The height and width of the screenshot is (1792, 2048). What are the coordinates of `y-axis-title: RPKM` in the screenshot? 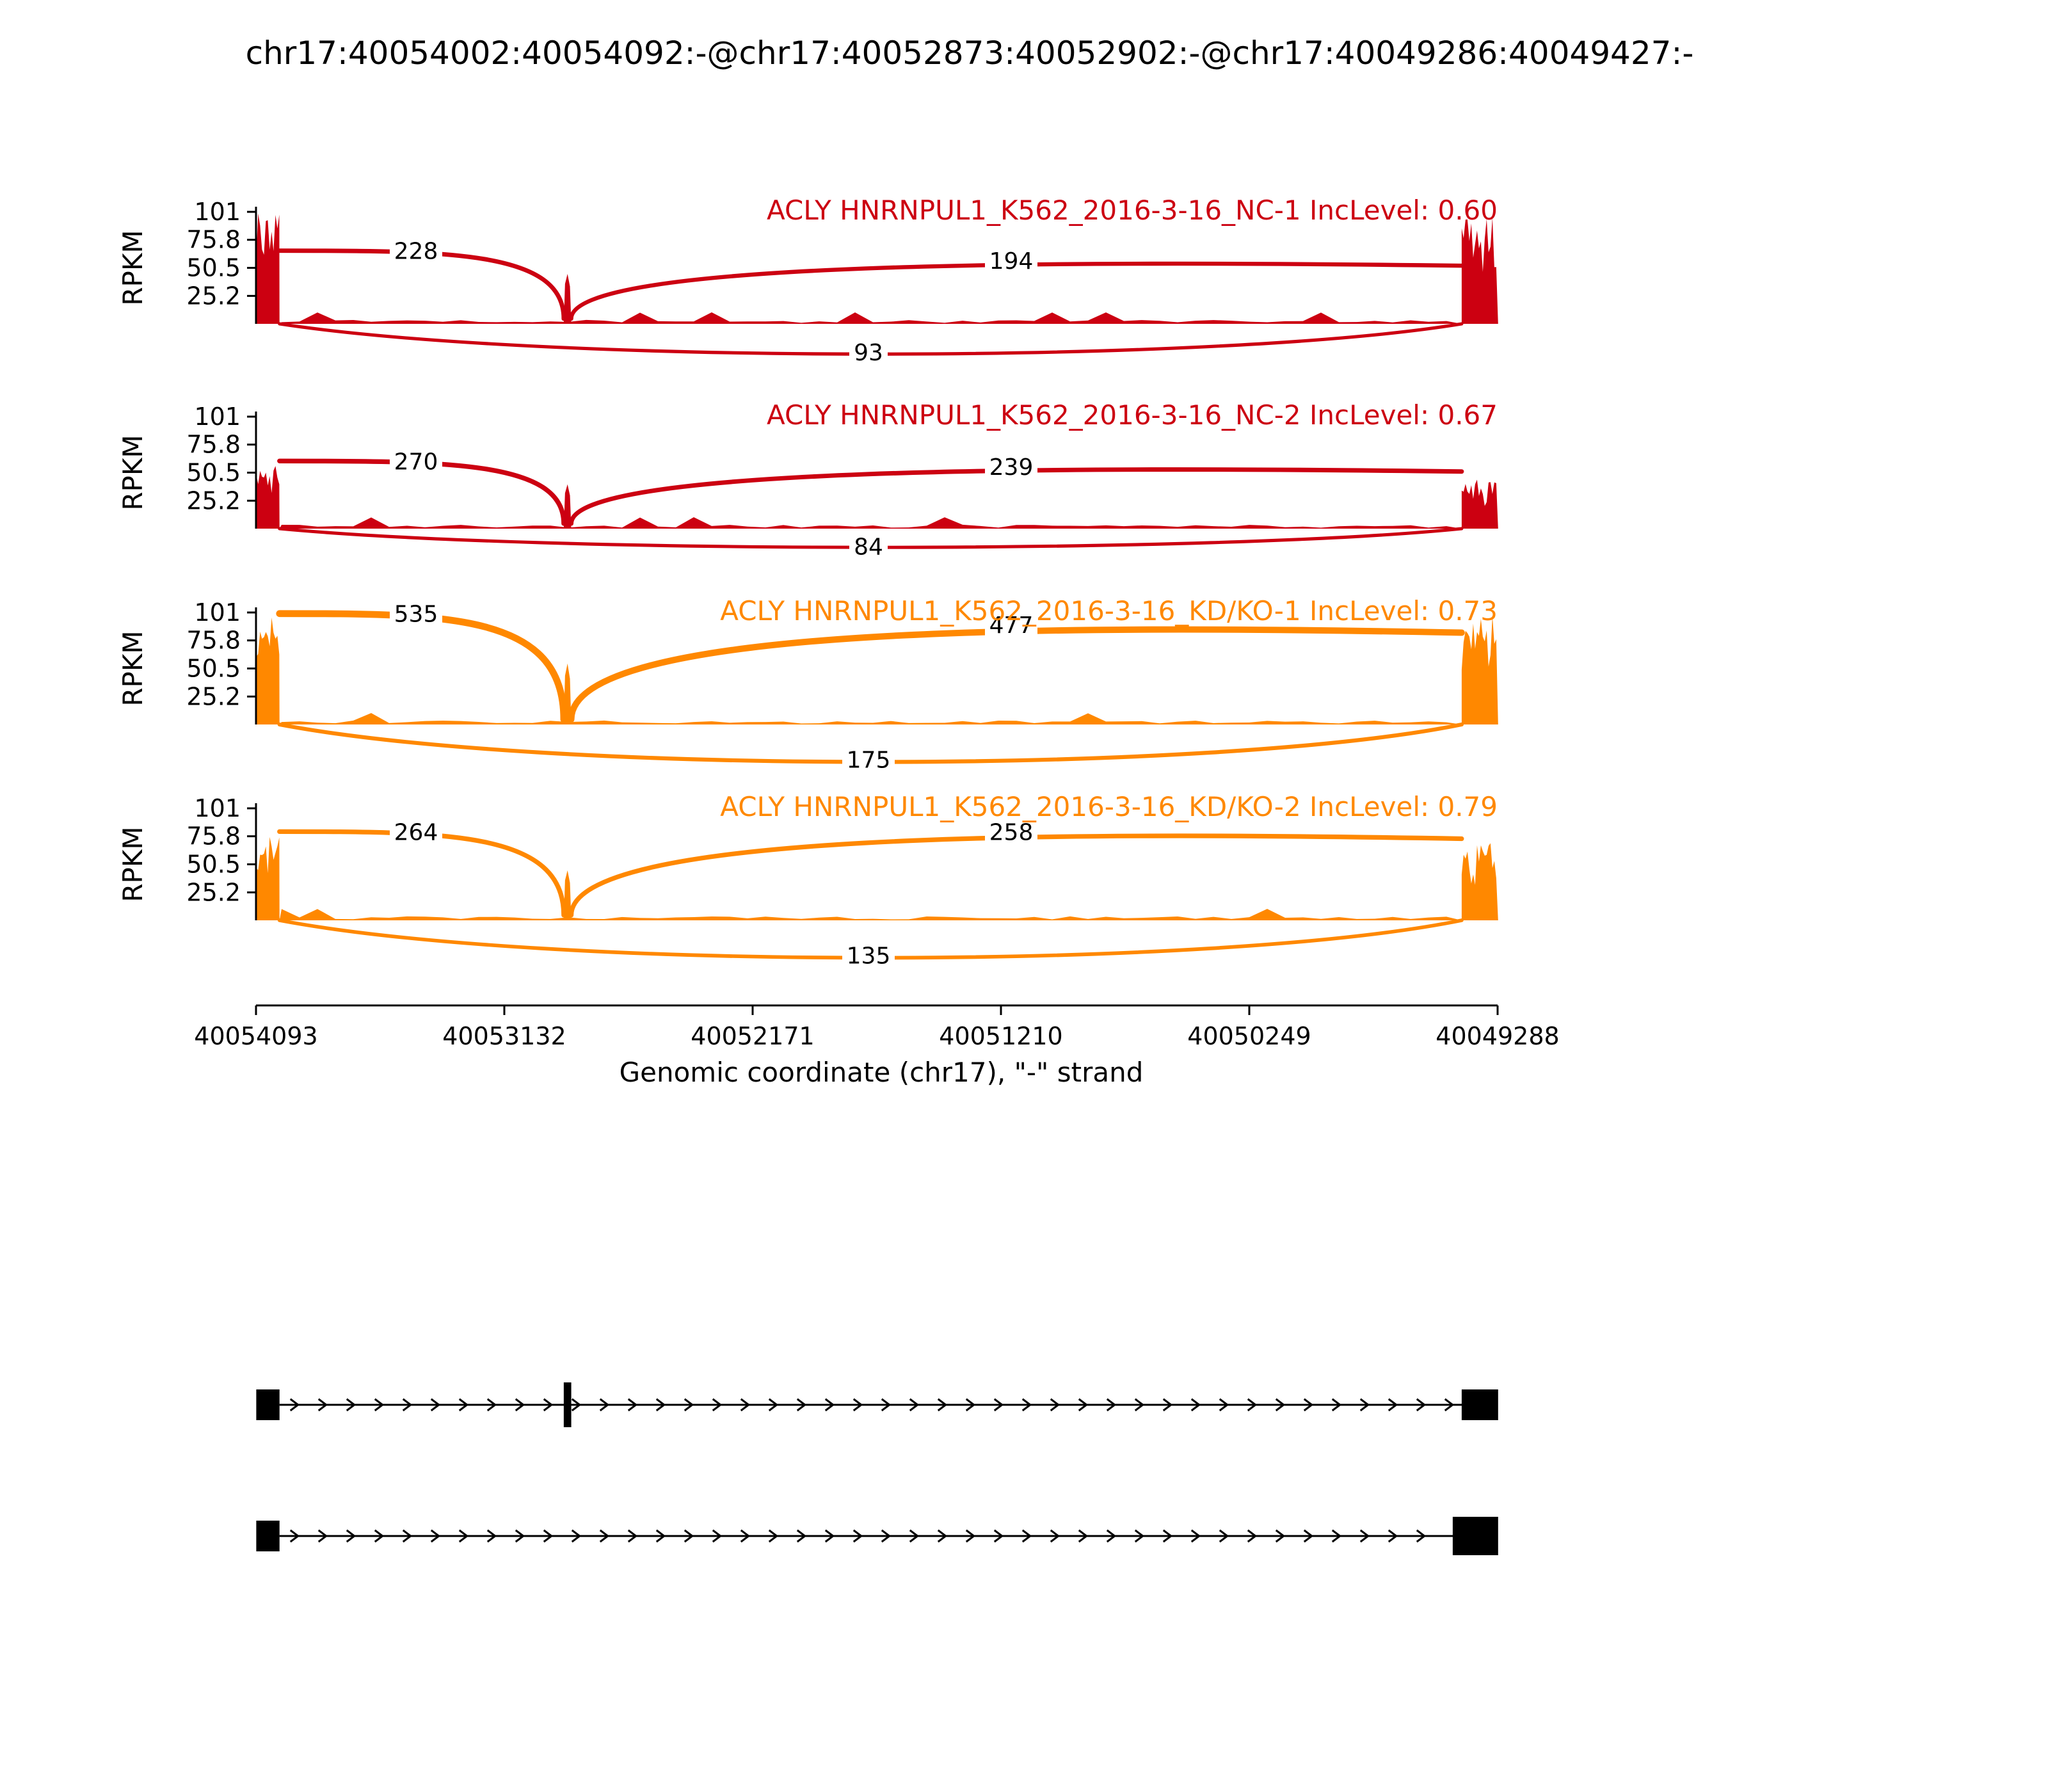 It's located at (132, 668).